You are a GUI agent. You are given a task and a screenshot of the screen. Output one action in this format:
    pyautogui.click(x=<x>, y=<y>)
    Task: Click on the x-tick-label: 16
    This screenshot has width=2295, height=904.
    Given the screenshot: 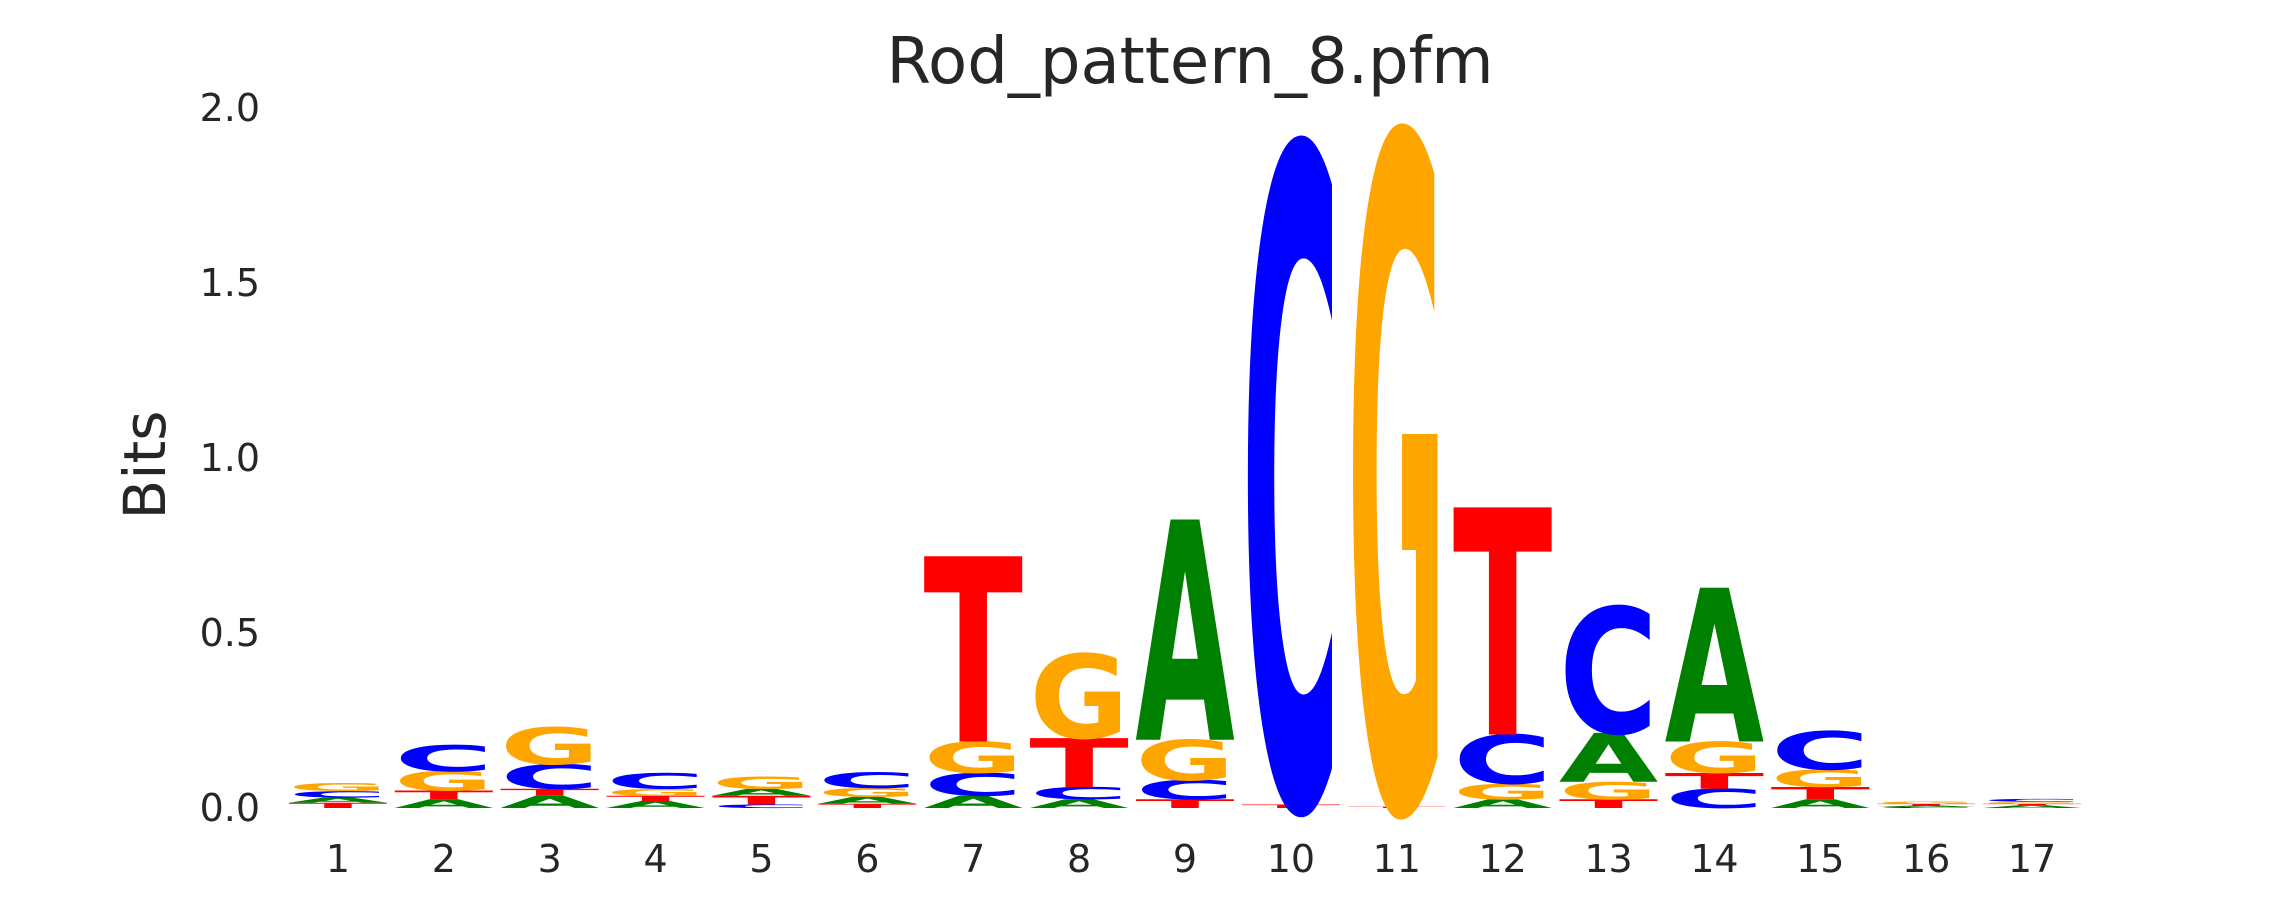 What is the action you would take?
    pyautogui.click(x=1926, y=859)
    